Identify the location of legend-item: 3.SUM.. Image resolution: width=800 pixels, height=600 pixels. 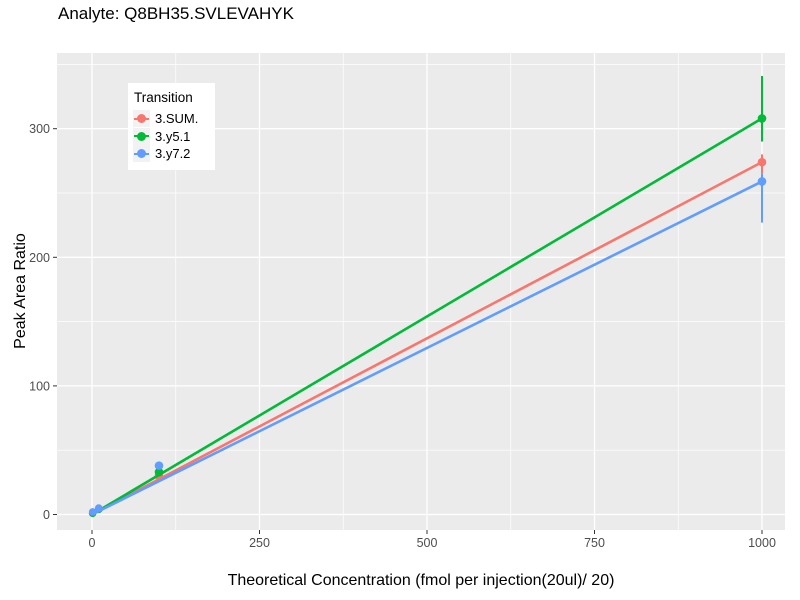
(171, 119).